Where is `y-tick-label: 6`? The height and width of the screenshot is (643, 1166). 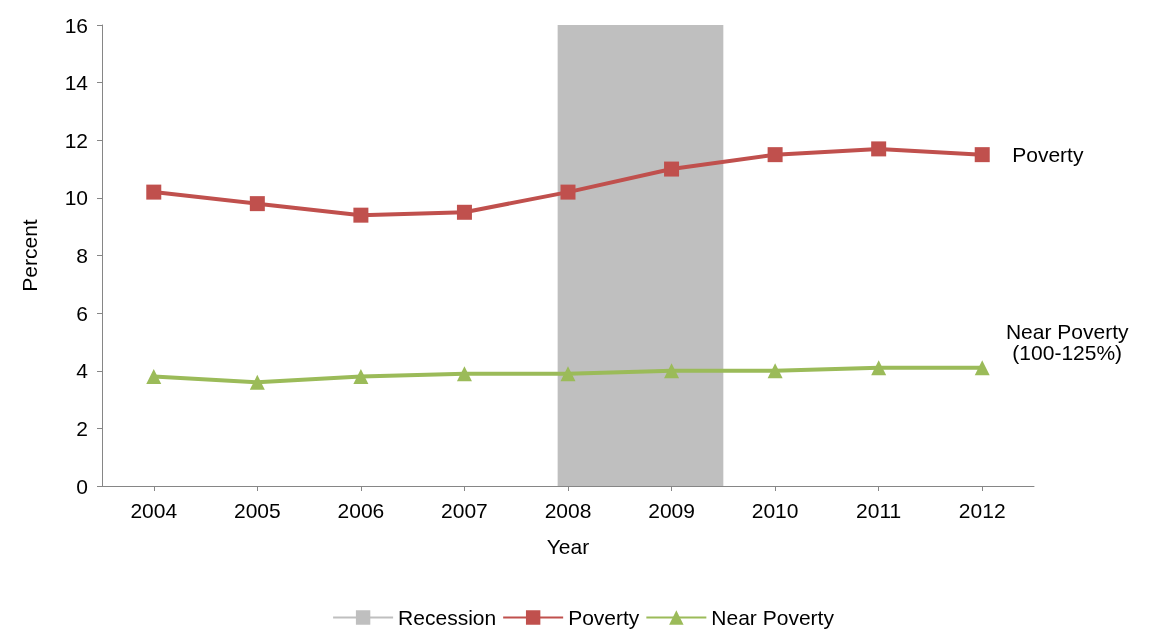 y-tick-label: 6 is located at coordinates (82, 313).